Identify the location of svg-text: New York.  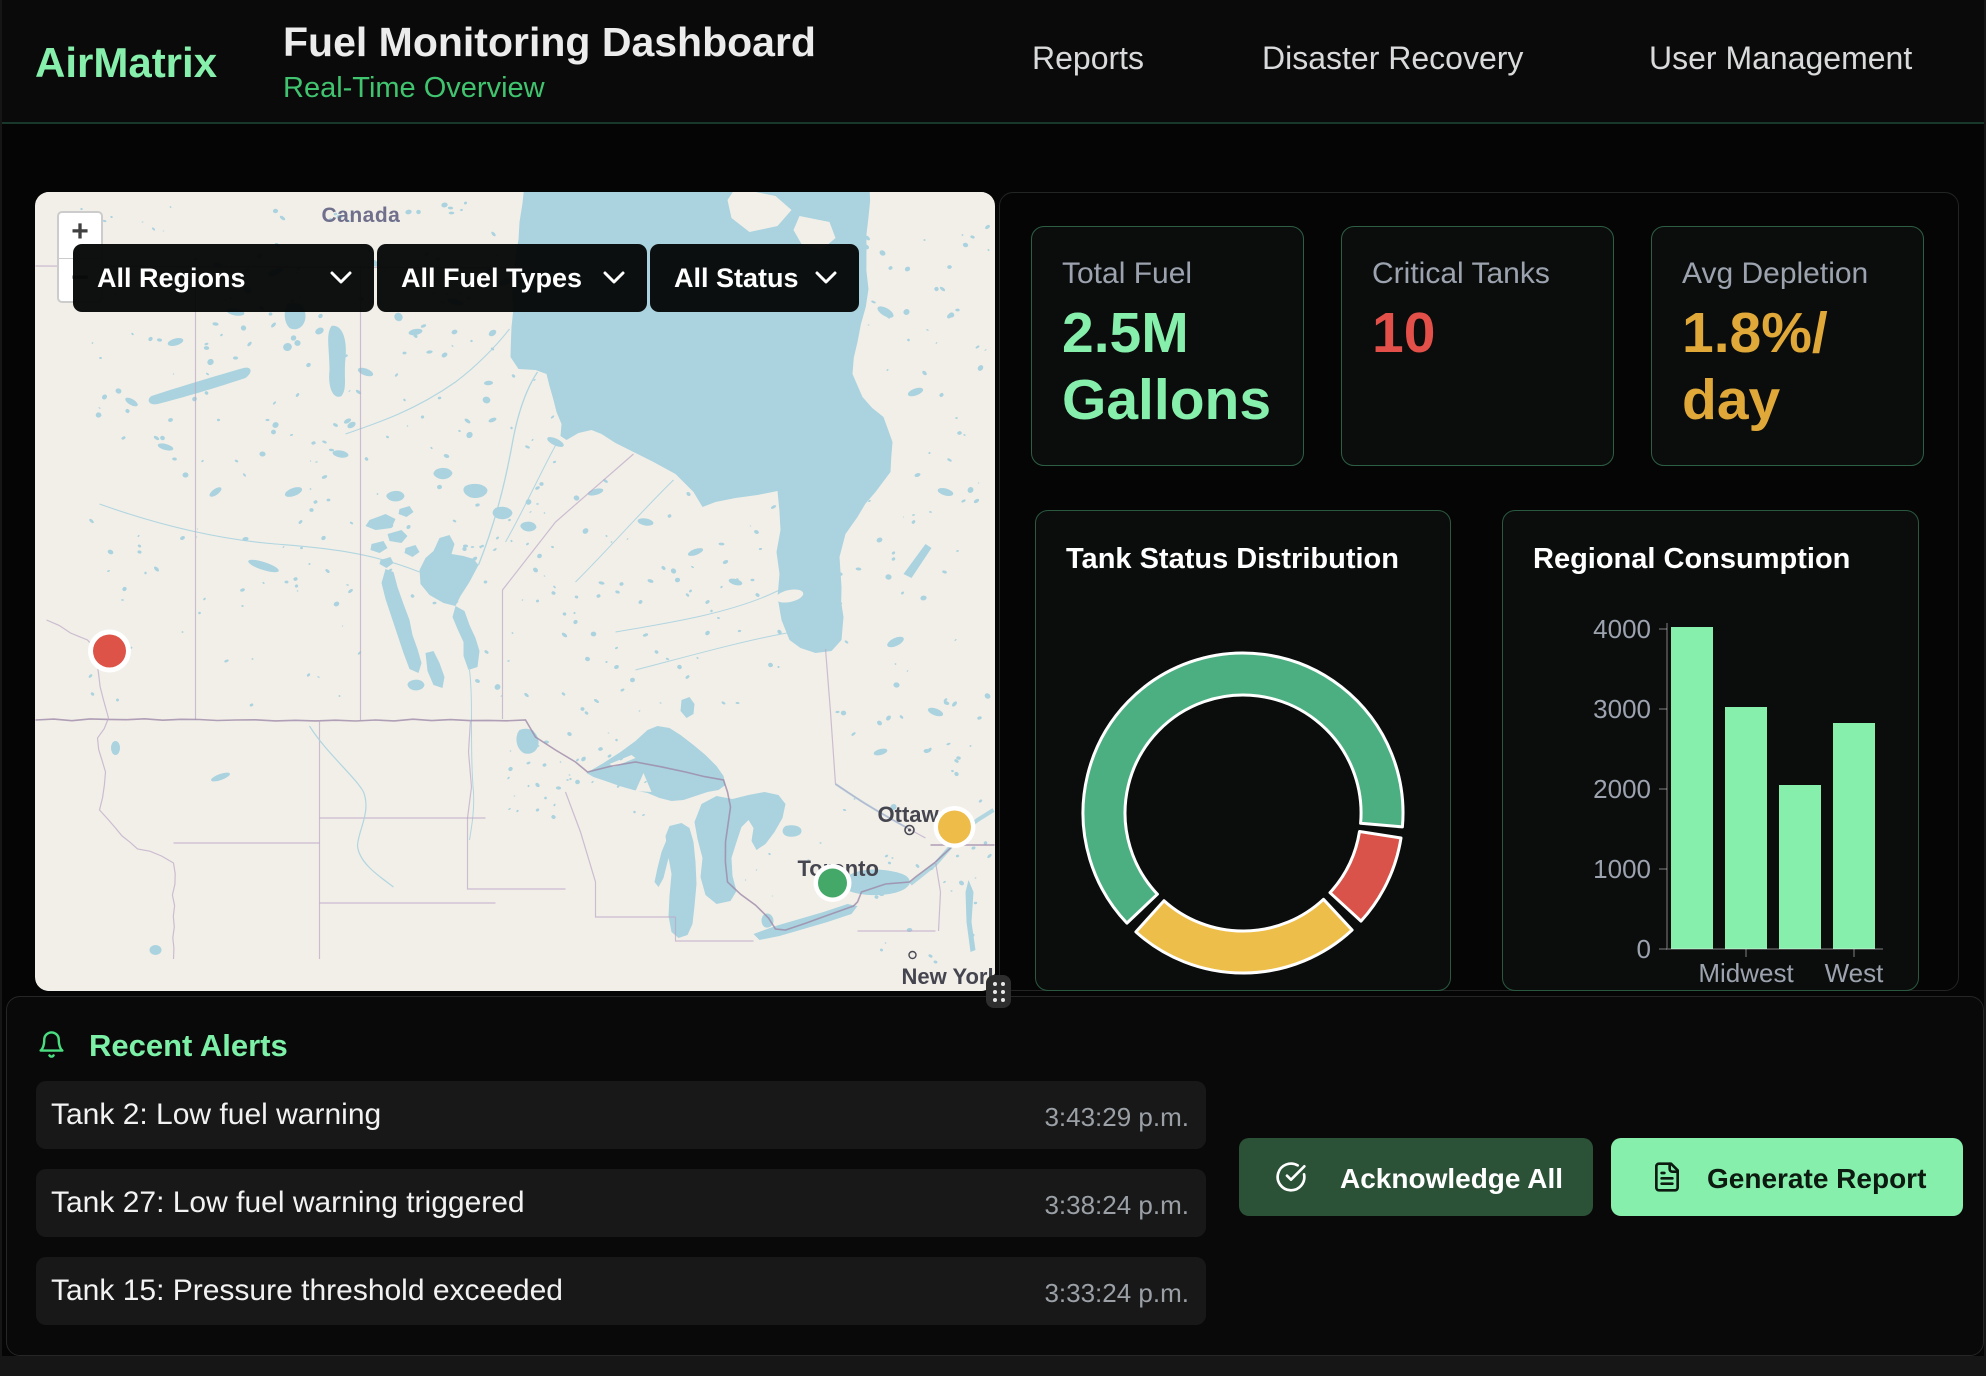
(949, 976).